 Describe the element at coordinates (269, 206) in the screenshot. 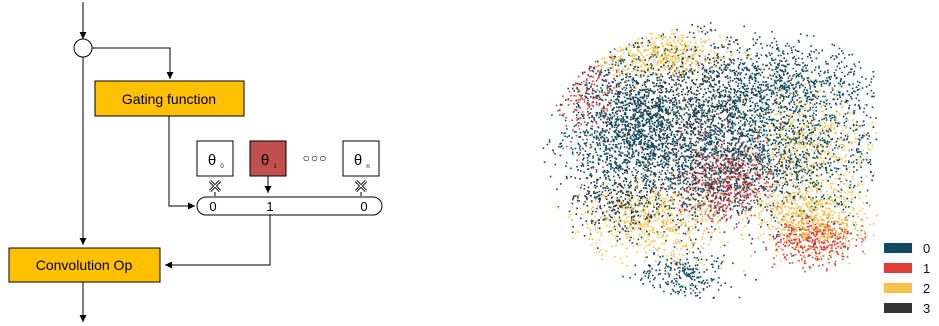

I see `gate-value-1: 1` at that location.